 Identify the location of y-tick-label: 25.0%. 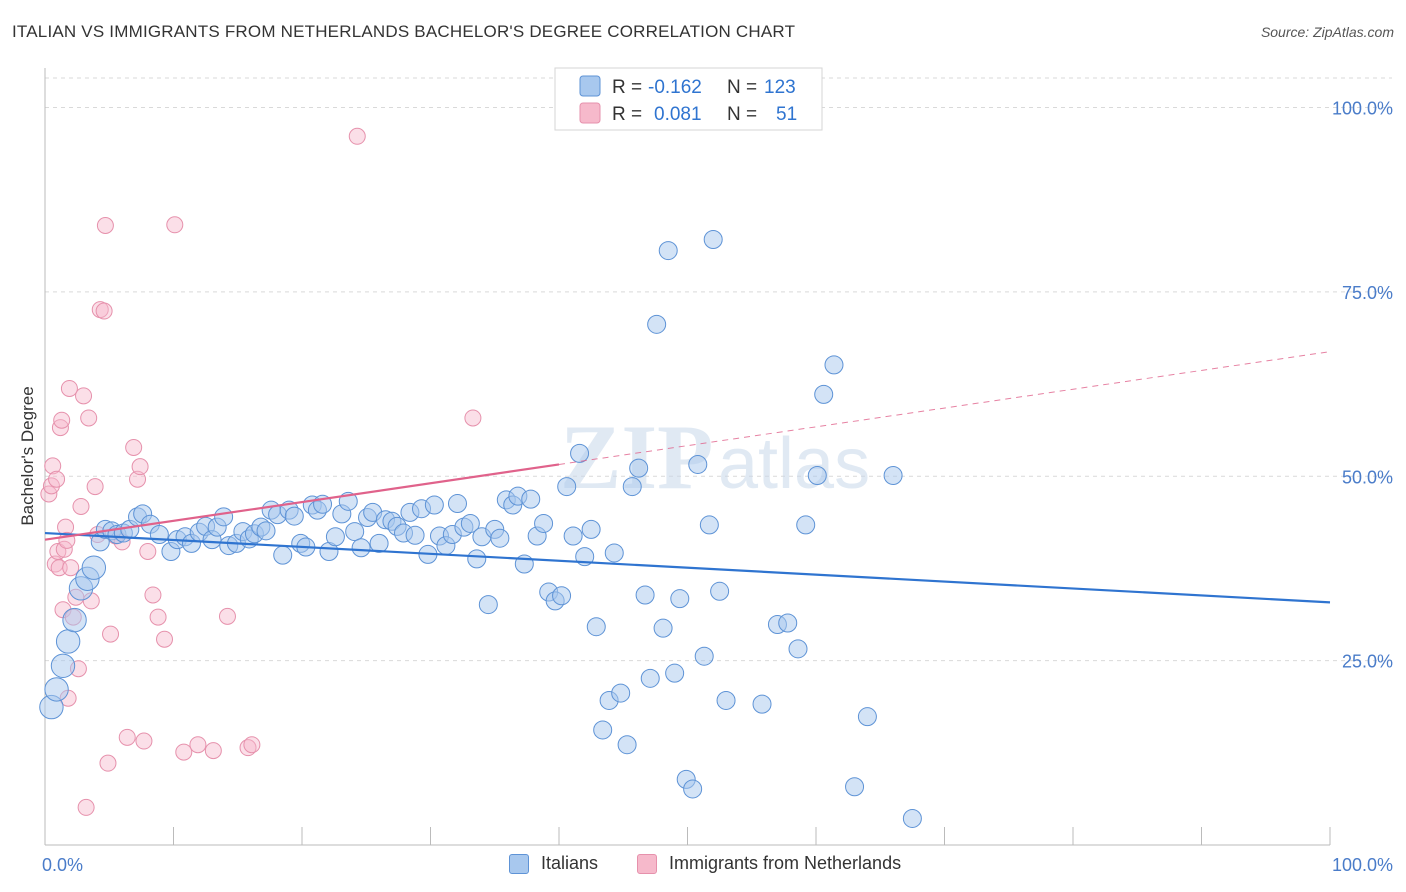
(1367, 662).